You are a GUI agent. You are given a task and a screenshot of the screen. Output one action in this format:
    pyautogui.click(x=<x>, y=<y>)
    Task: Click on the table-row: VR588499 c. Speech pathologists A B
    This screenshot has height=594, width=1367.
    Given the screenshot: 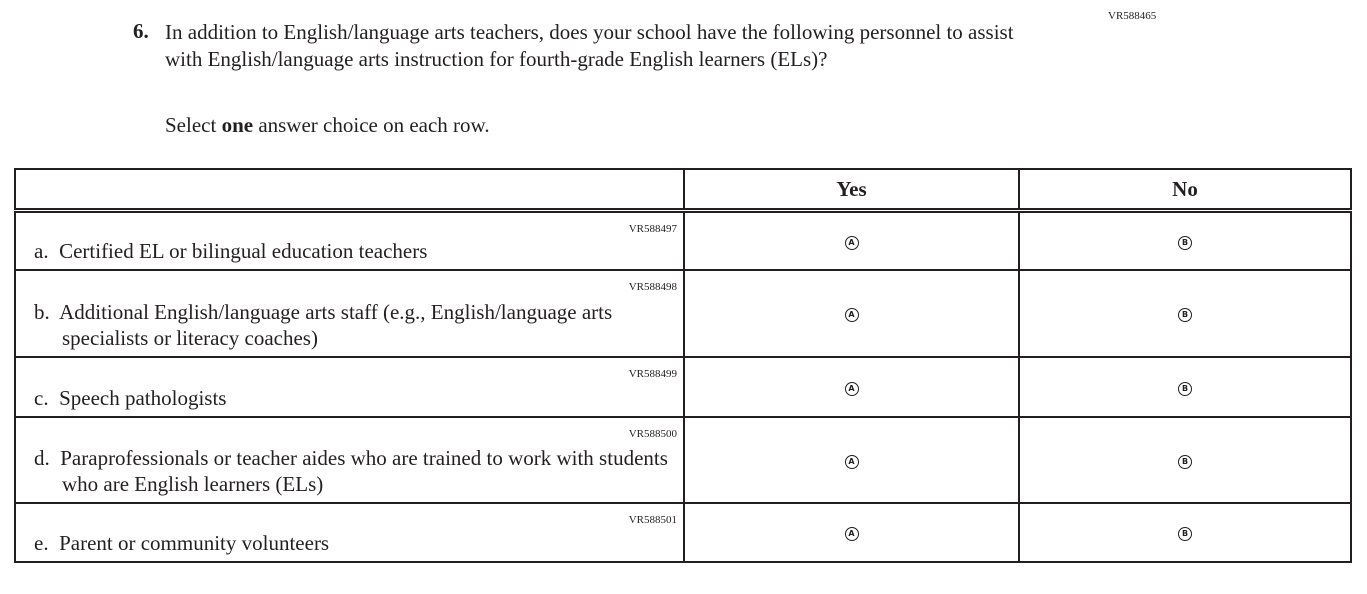 What is the action you would take?
    pyautogui.click(x=683, y=386)
    